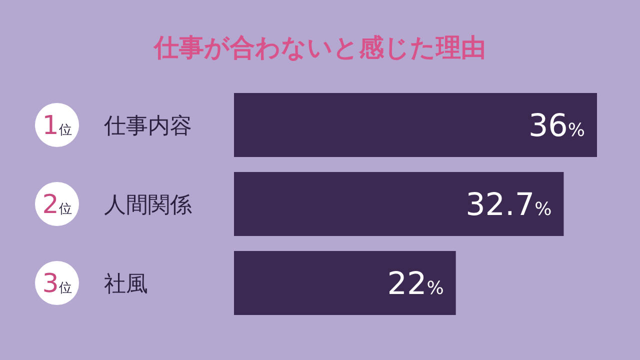 The image size is (640, 360). Describe the element at coordinates (126, 284) in the screenshot. I see `y-tick-label: 社風` at that location.